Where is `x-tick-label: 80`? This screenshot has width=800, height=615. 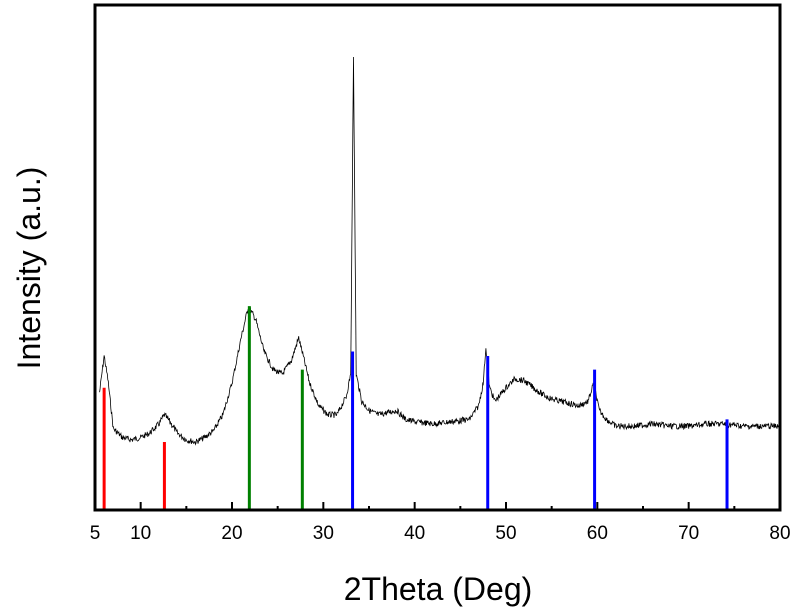
x-tick-label: 80 is located at coordinates (779, 533).